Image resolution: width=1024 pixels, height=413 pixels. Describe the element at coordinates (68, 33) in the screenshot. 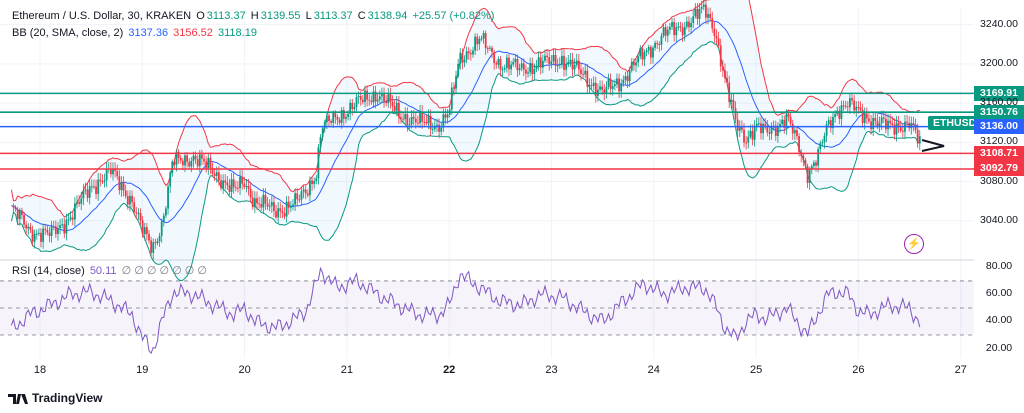

I see `bb-label: BB (20, SMA, close, 2)` at that location.